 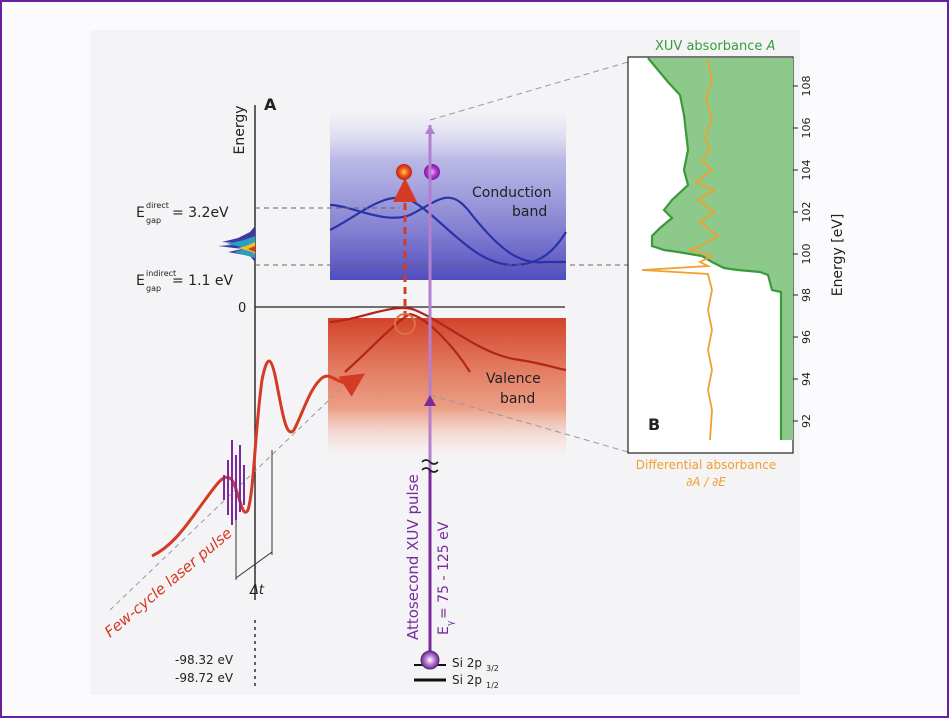 What do you see at coordinates (806, 379) in the screenshot?
I see `tick-94: 94` at bounding box center [806, 379].